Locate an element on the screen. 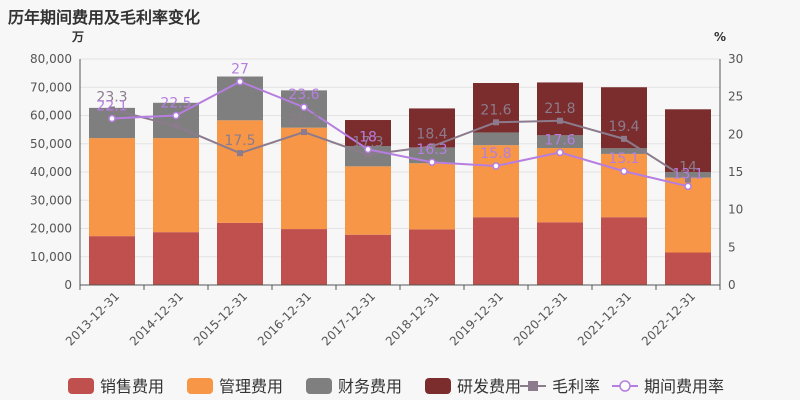 The image size is (800, 400). line-2-label: 15.8 is located at coordinates (495, 154).